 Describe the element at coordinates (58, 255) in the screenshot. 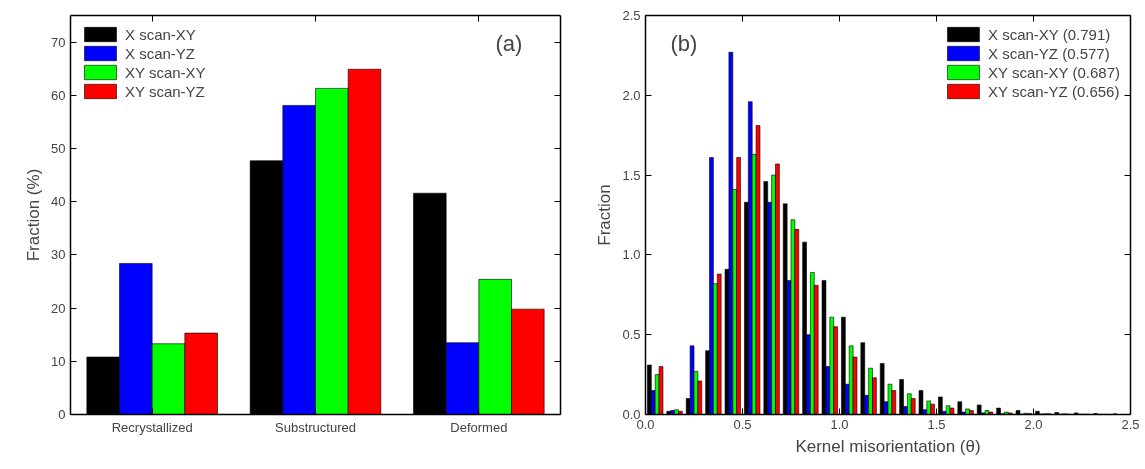

I see `y-tick-label: 30` at that location.